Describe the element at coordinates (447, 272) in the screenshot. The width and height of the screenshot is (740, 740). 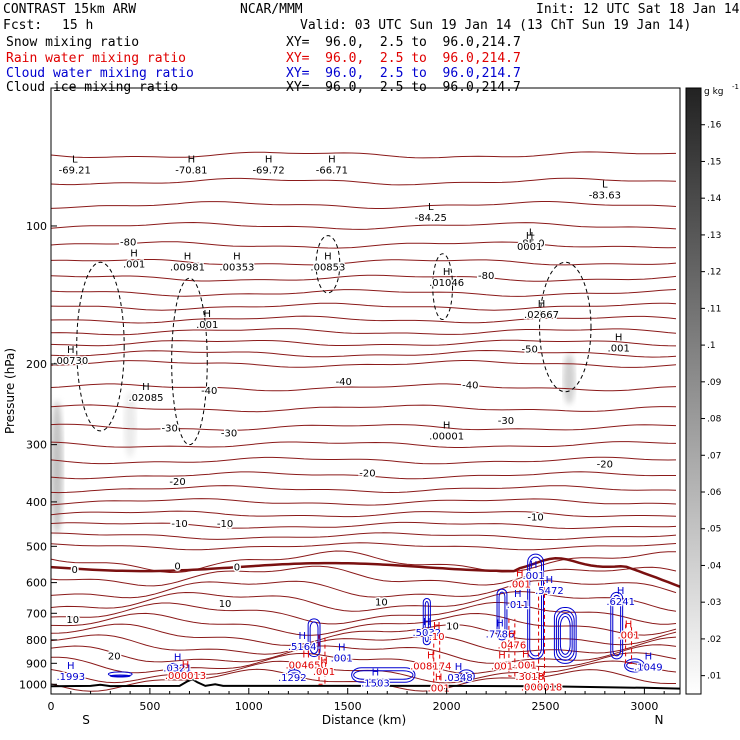
I see `extremum-kind-11: H` at that location.